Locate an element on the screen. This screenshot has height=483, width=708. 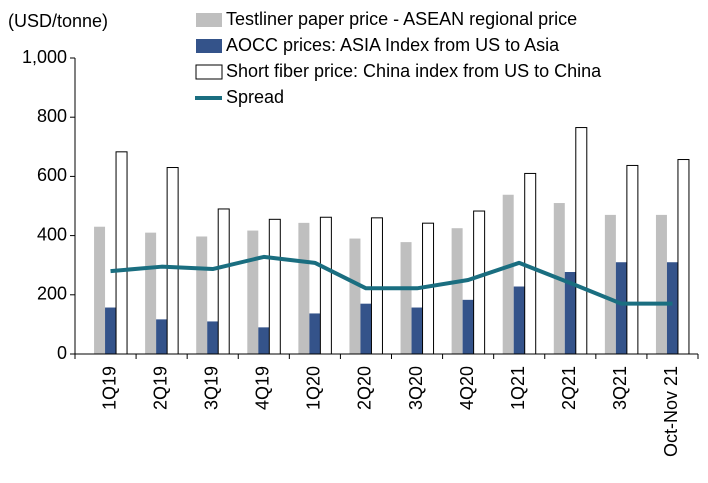
x-tick-label: 1Q21 is located at coordinates (518, 388).